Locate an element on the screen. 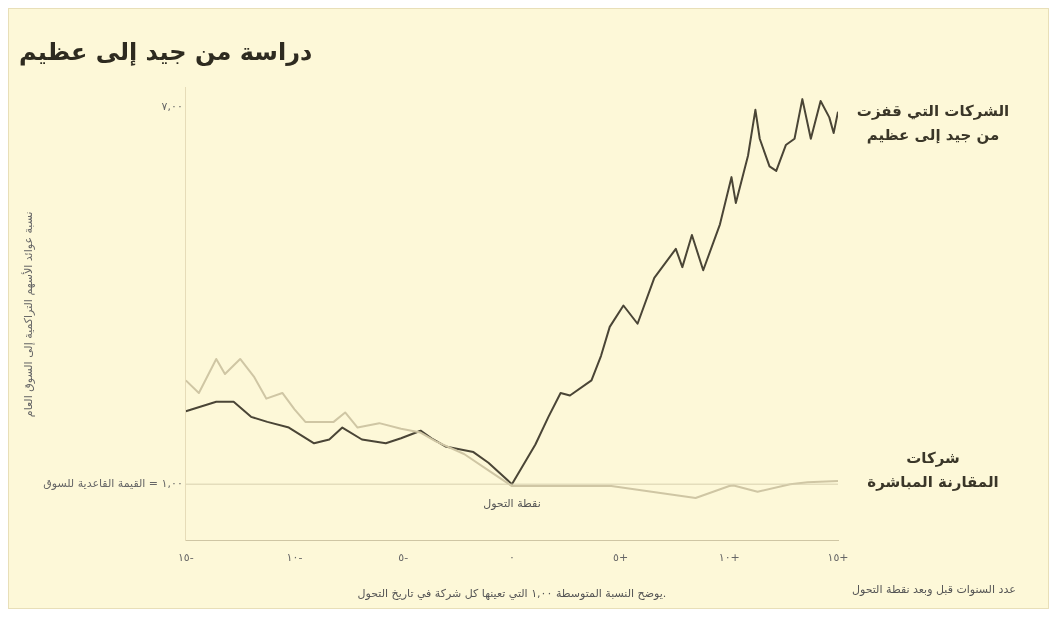 This screenshot has height=617, width=1057. x-tick-label: ٠ is located at coordinates (511, 558).